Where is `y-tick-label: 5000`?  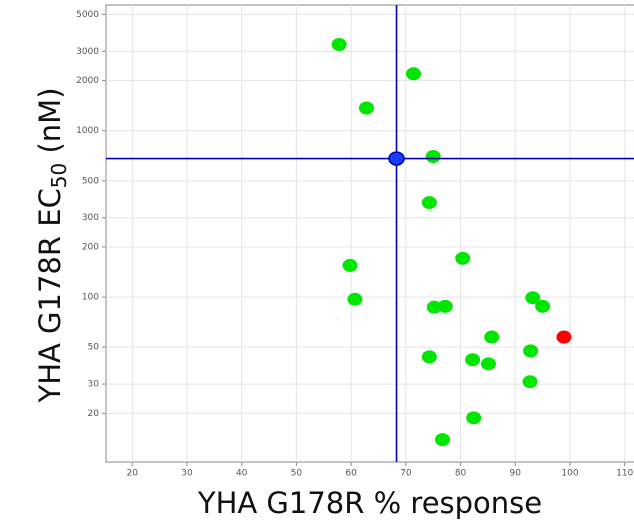
y-tick-label: 5000 is located at coordinates (87, 15).